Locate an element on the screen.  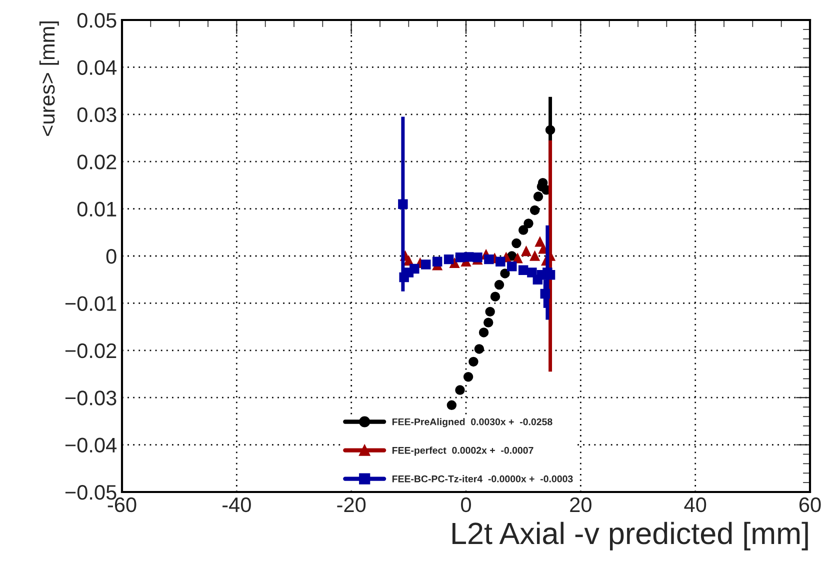
legend-label: FEE-perfect 0.0002x + -0.0007 is located at coordinates (463, 451).